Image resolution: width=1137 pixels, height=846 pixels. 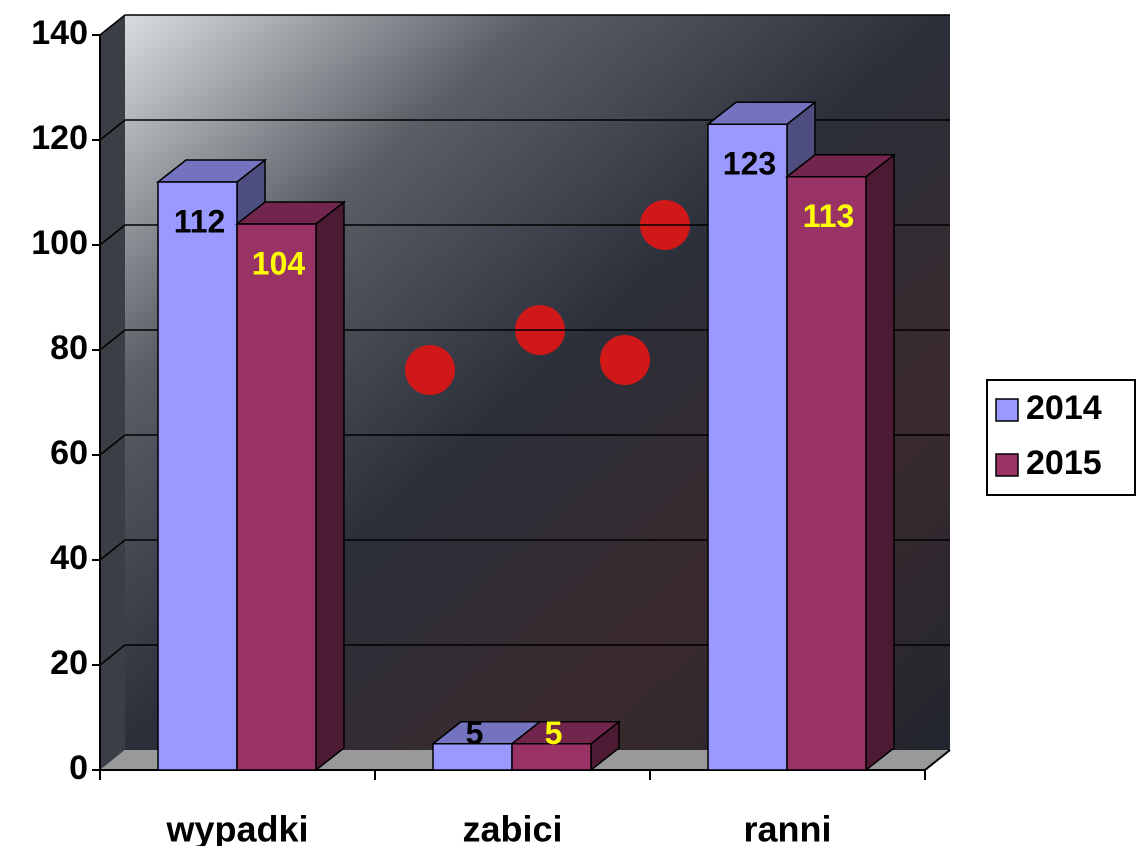 I want to click on legend-label: 2014, so click(x=1064, y=408).